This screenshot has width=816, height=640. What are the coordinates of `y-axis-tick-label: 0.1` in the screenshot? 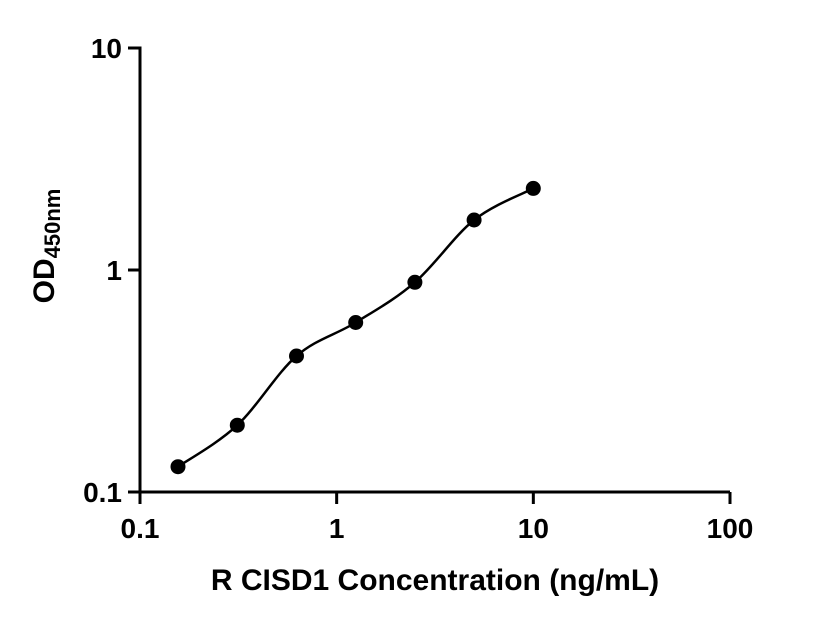 It's located at (102, 492).